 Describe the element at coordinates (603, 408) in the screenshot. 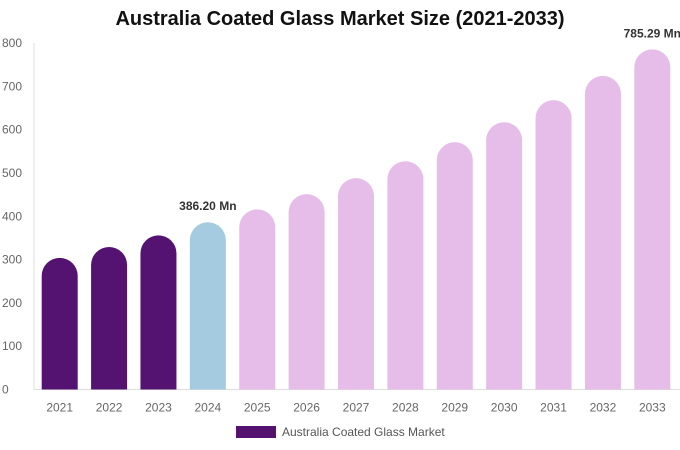

I see `x-tick-label: 2032` at that location.